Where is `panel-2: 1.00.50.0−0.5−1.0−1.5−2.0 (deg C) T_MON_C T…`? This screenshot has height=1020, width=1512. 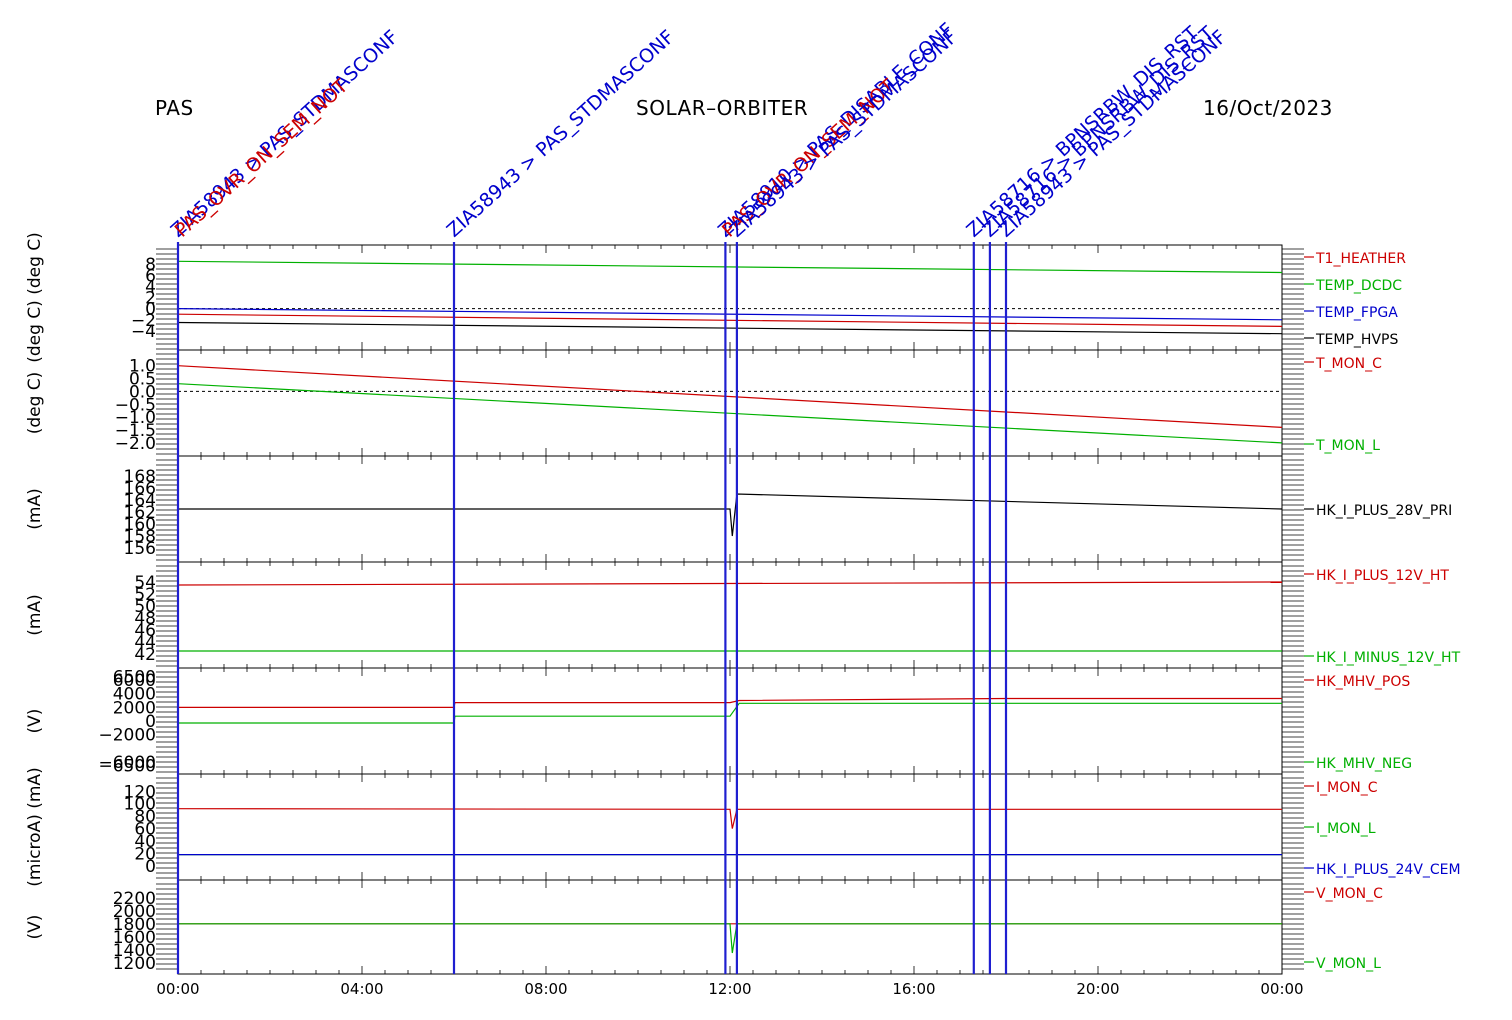 panel-2: 1.00.50.0−0.5−1.0−1.5−2.0 (deg C) T_MON_C T… is located at coordinates (703, 403).